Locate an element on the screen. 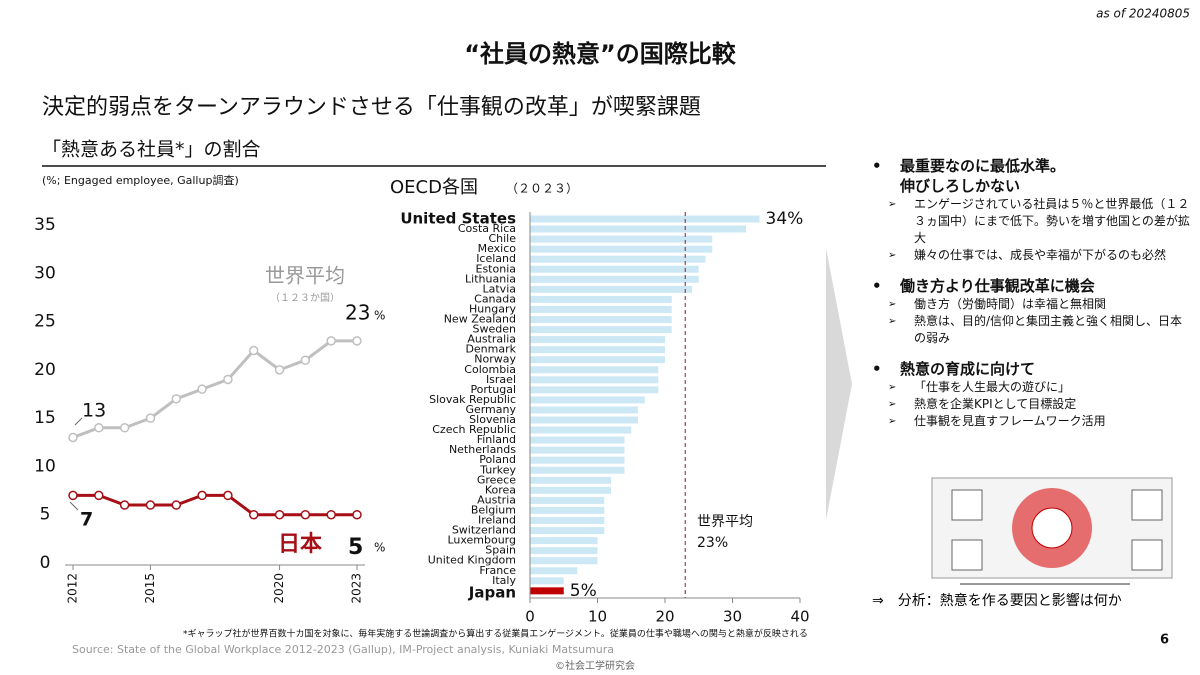 Image resolution: width=1200 pixels, height=675 pixels. category-label: Japan is located at coordinates (492, 592).